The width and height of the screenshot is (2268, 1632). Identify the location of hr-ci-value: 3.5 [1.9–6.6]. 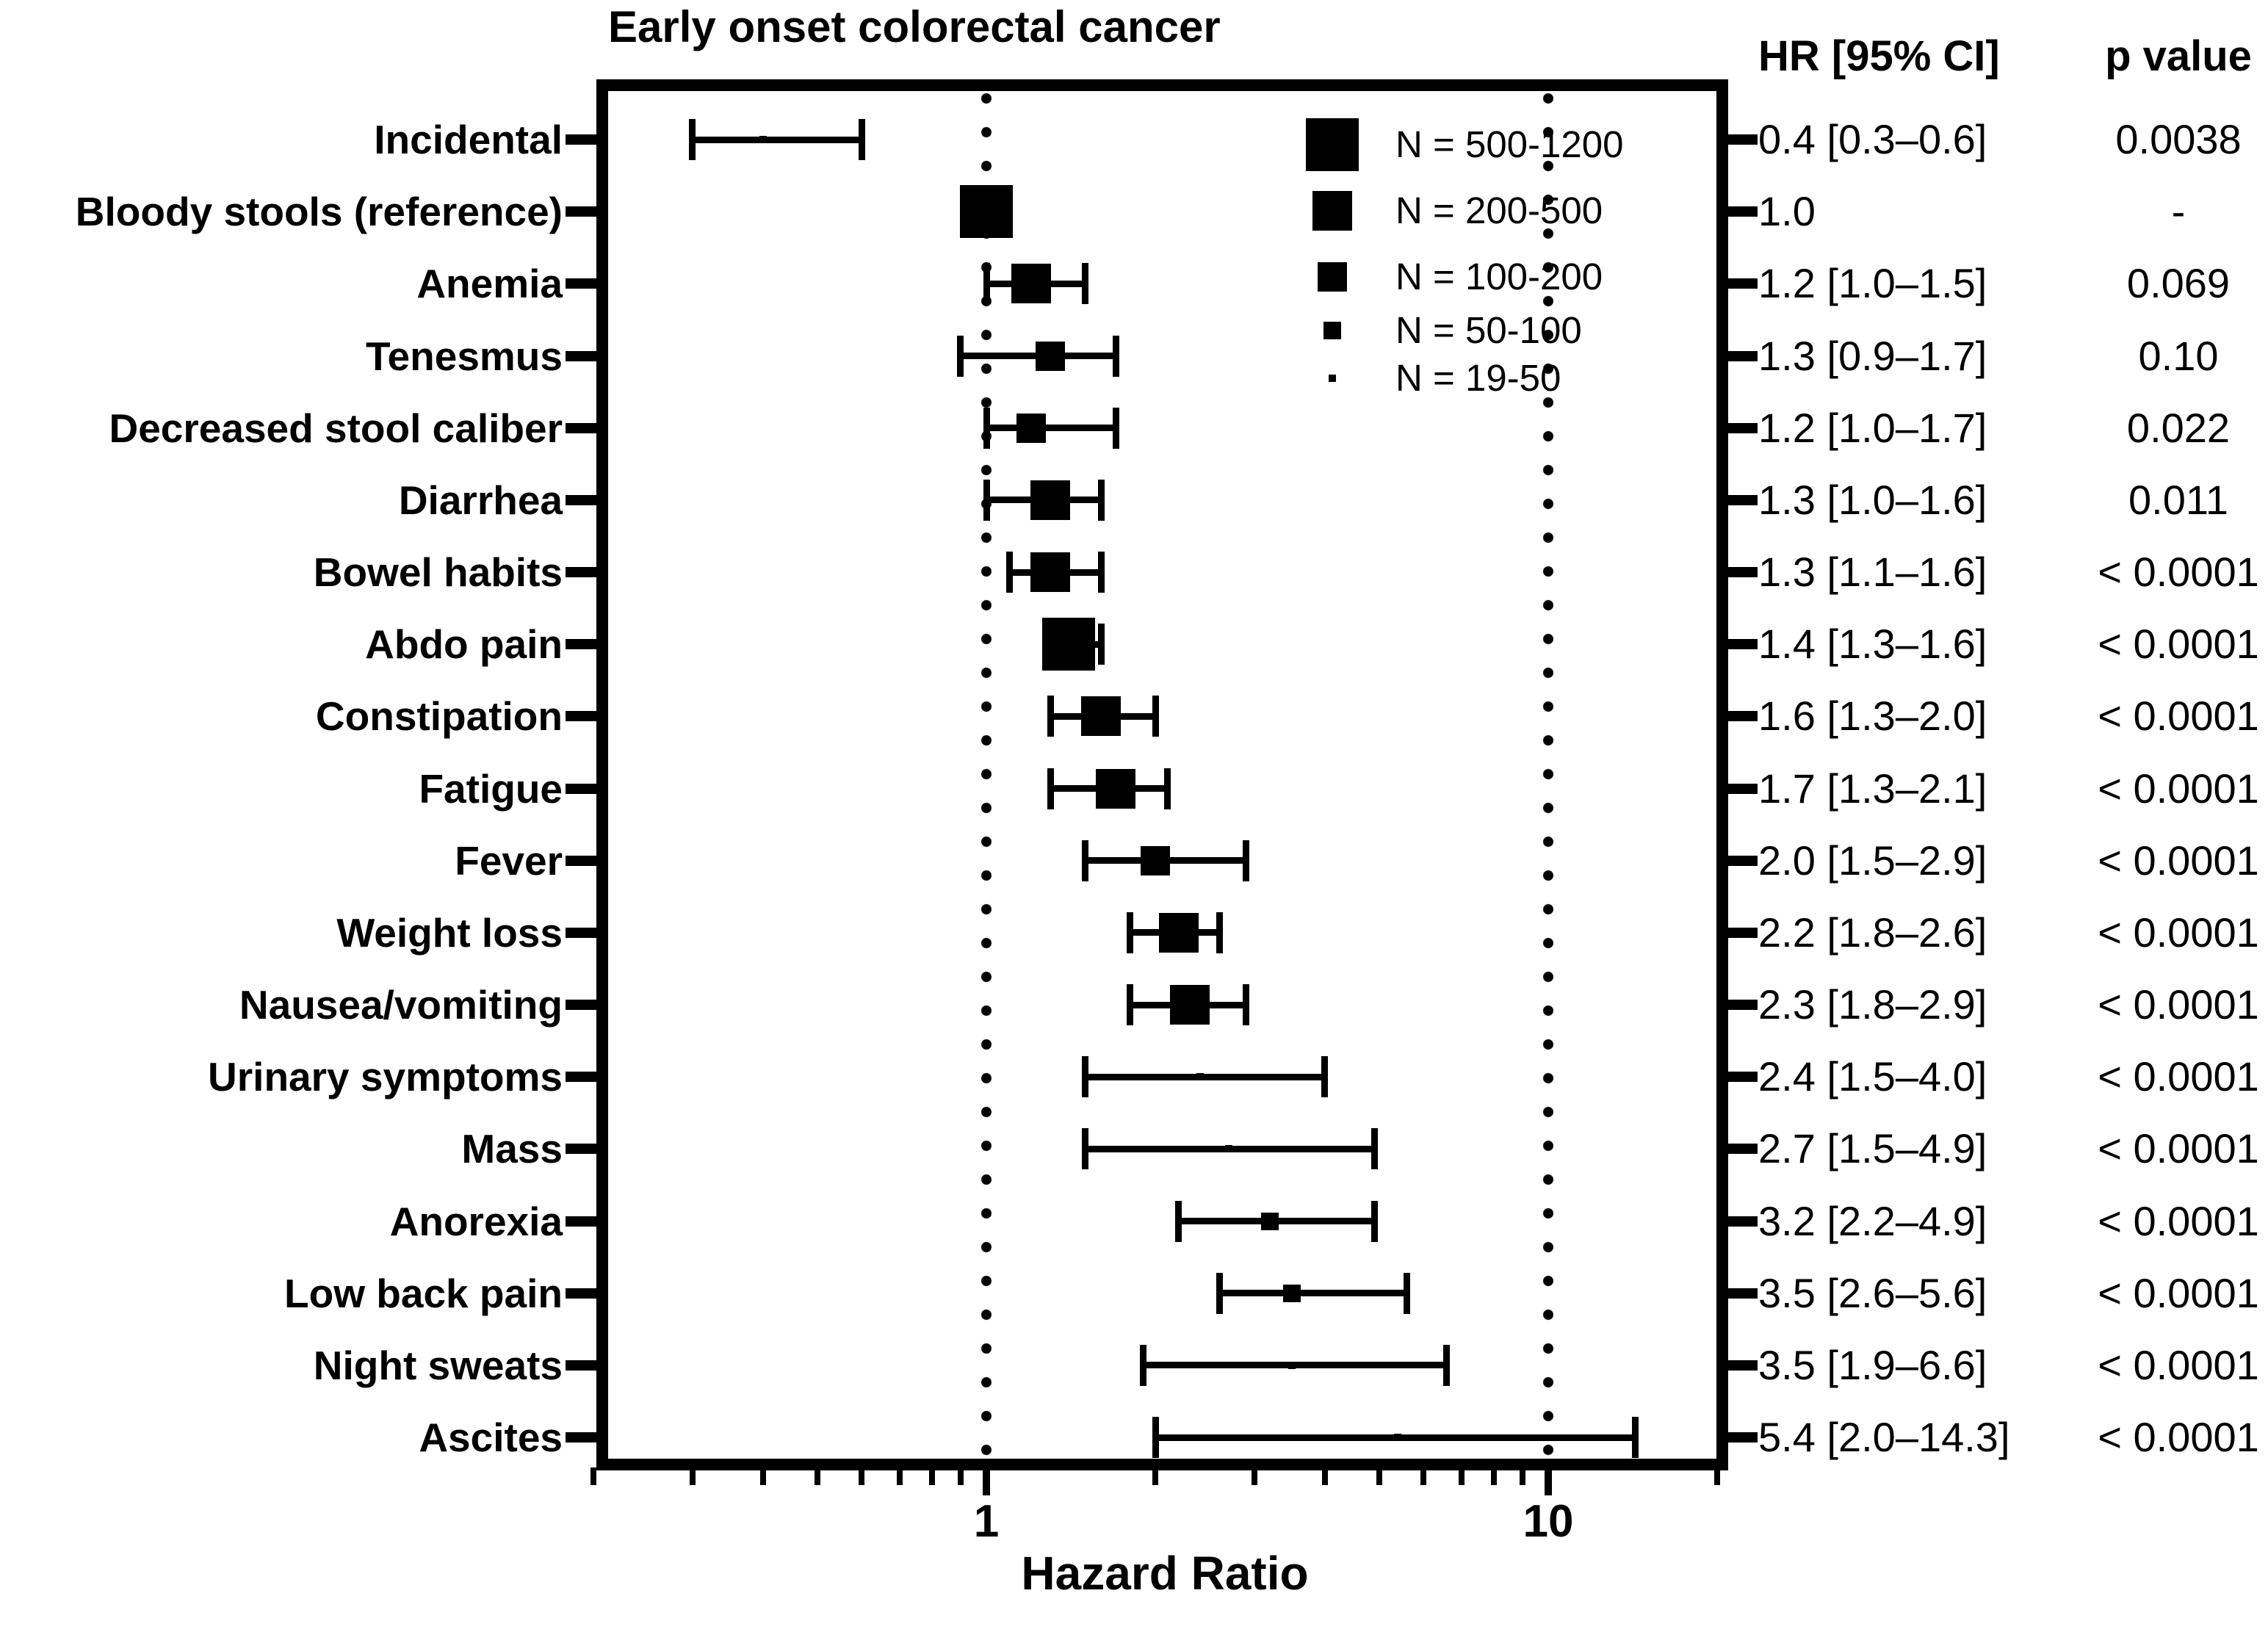
(1872, 1365).